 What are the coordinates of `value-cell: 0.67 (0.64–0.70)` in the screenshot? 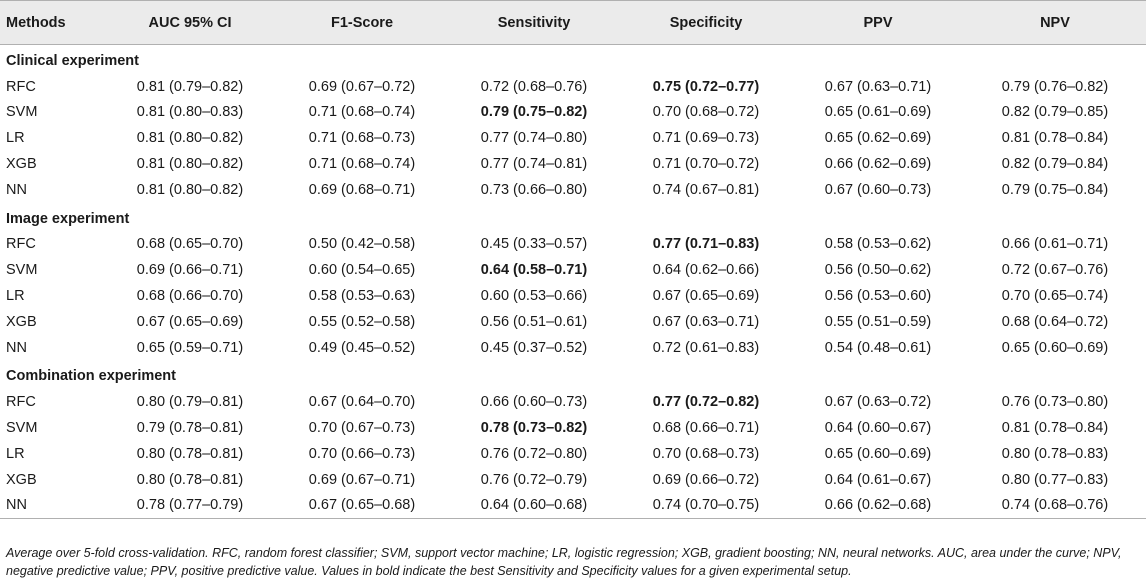 It's located at (362, 402).